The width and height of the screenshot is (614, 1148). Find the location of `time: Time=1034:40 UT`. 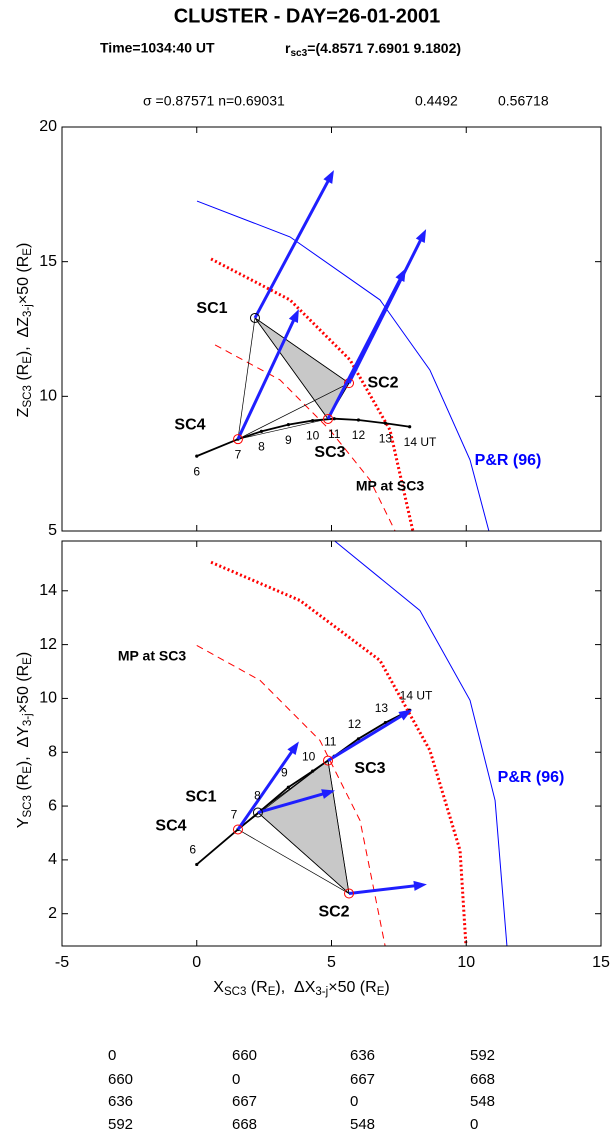

time: Time=1034:40 UT is located at coordinates (157, 48).